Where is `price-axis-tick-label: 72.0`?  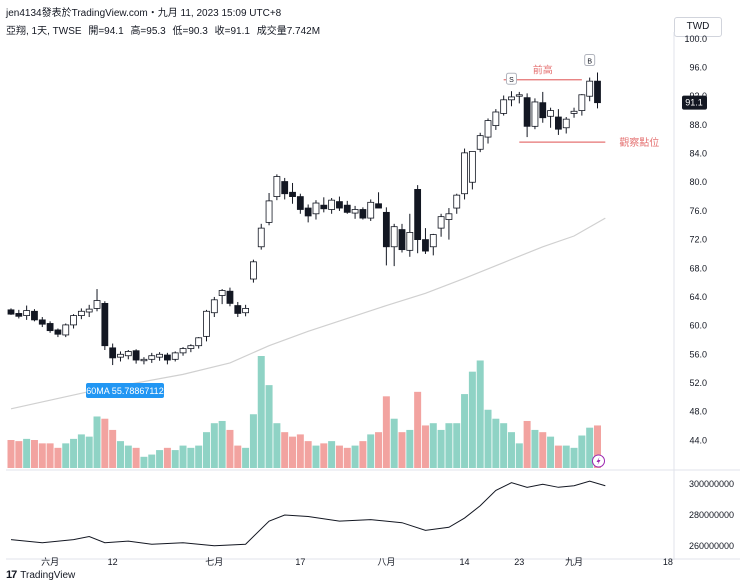
price-axis-tick-label: 72.0 is located at coordinates (698, 240).